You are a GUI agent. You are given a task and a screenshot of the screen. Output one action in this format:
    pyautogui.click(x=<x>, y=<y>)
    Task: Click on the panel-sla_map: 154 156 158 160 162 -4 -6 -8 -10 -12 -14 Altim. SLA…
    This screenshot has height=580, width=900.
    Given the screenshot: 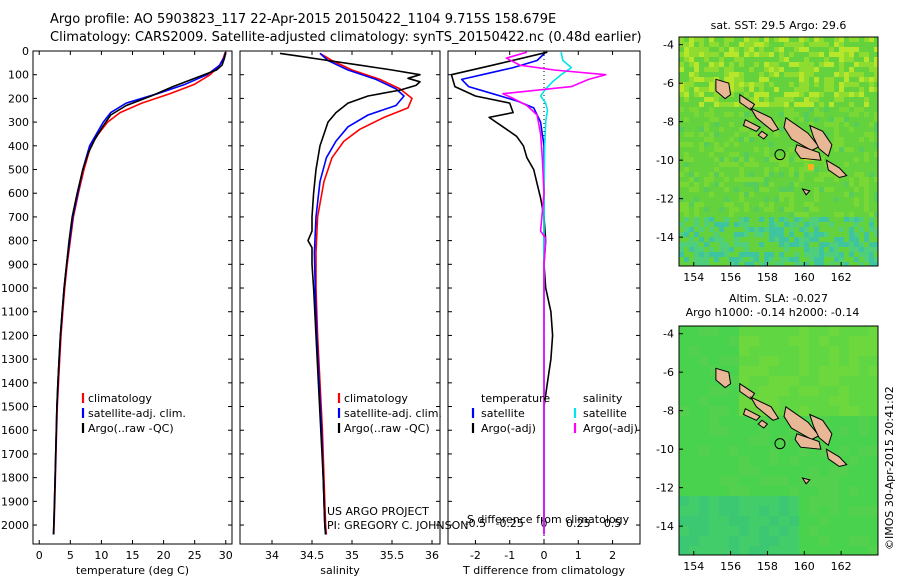 What is the action you would take?
    pyautogui.click(x=767, y=432)
    